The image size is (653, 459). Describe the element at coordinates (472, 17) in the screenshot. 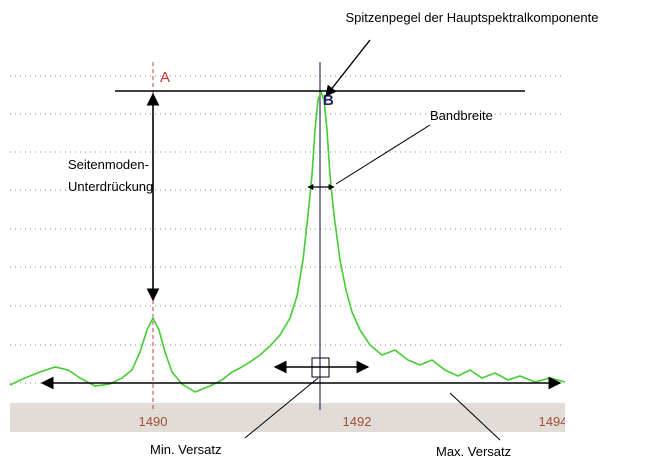

I see `peak-label: Spitzenpegel der Hauptspektralkomponente` at that location.